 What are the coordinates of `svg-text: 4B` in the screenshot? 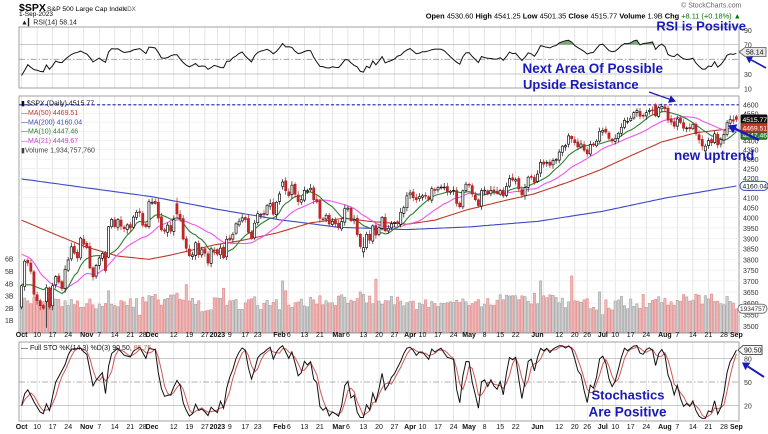 It's located at (9, 284).